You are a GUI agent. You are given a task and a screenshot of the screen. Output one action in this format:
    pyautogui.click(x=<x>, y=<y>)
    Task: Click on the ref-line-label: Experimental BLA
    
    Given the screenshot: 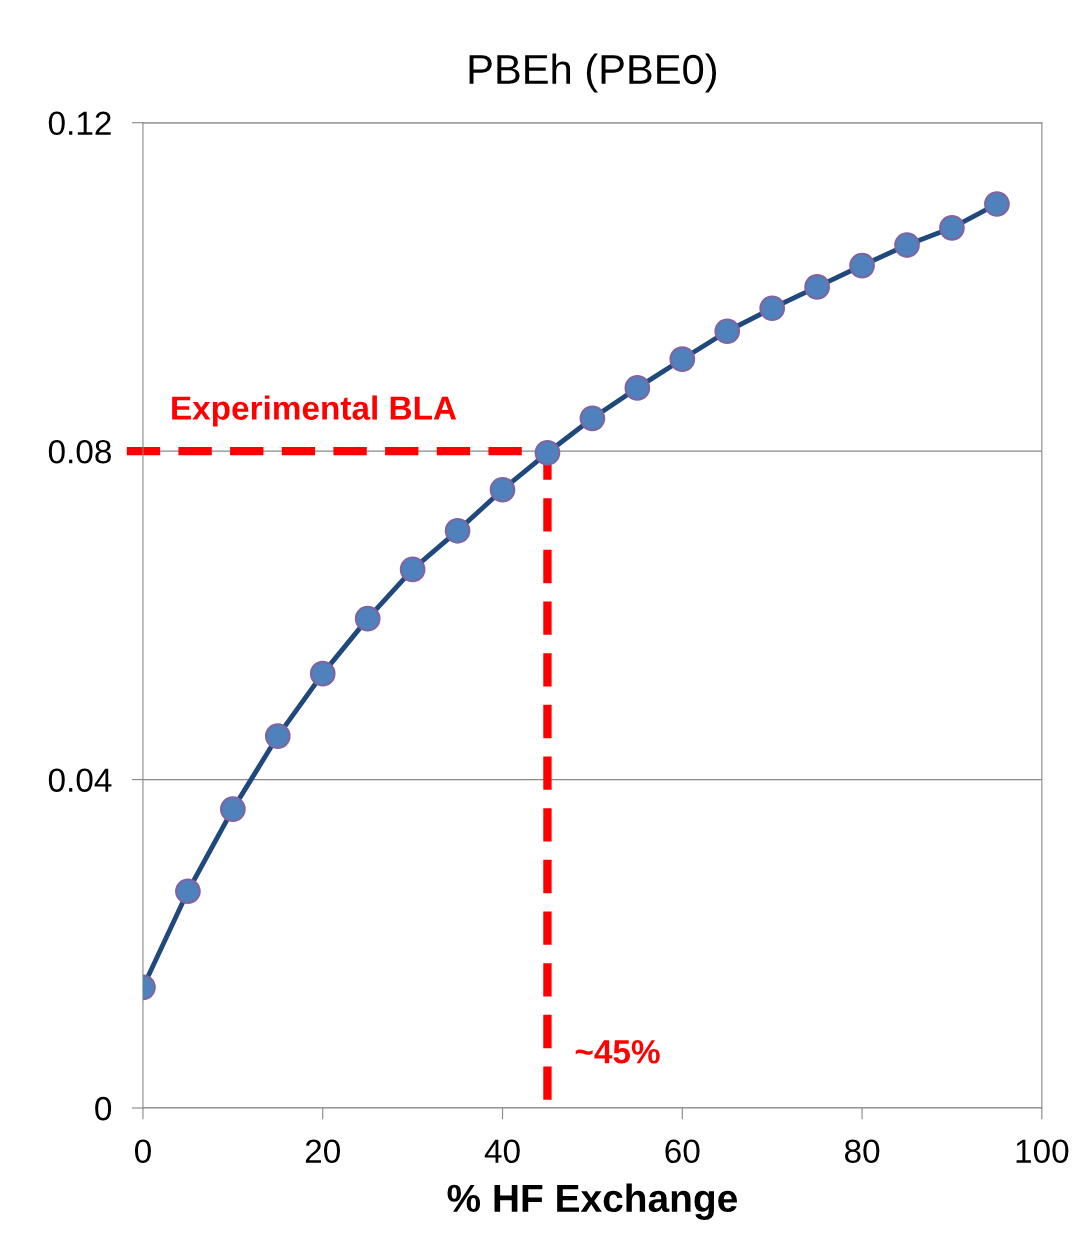 What is the action you would take?
    pyautogui.click(x=314, y=411)
    